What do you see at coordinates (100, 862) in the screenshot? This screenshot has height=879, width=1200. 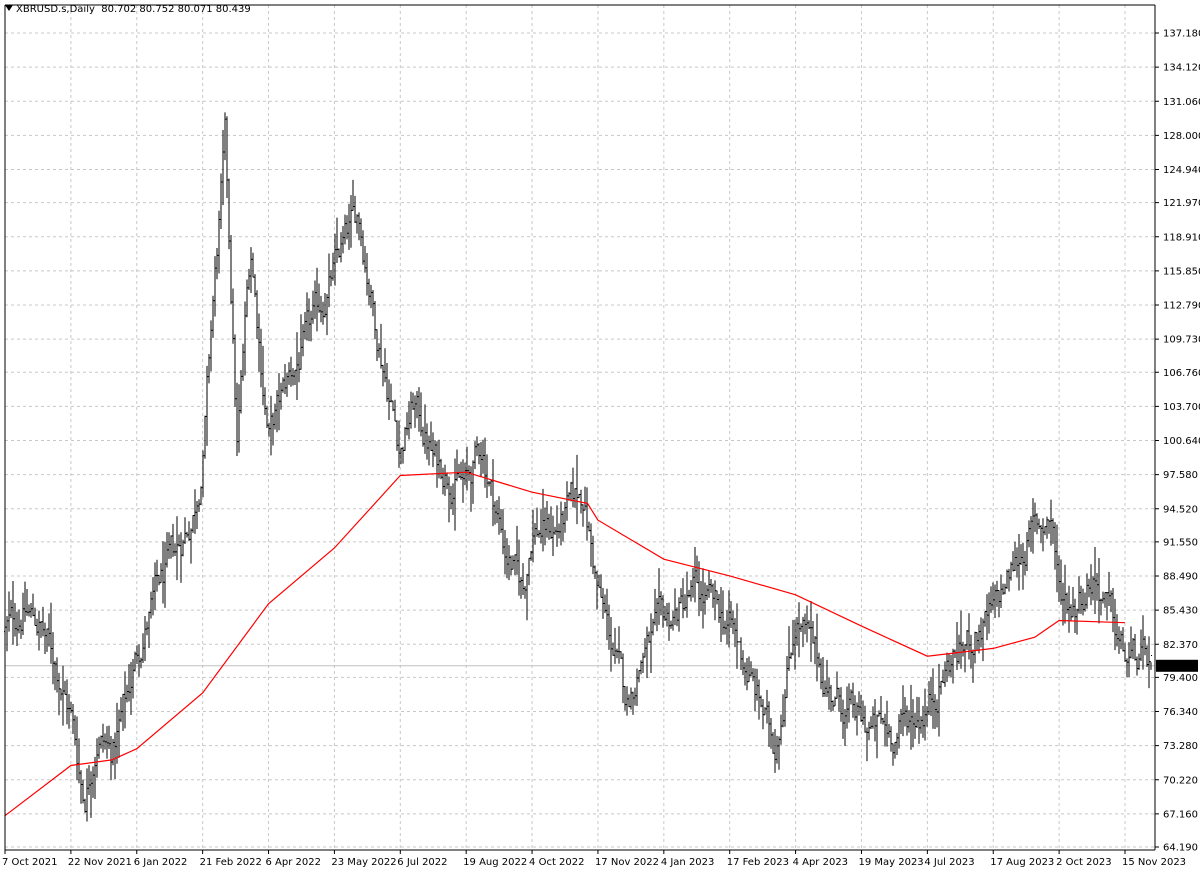 I see `x-tick-label: 22 Nov 2021` at bounding box center [100, 862].